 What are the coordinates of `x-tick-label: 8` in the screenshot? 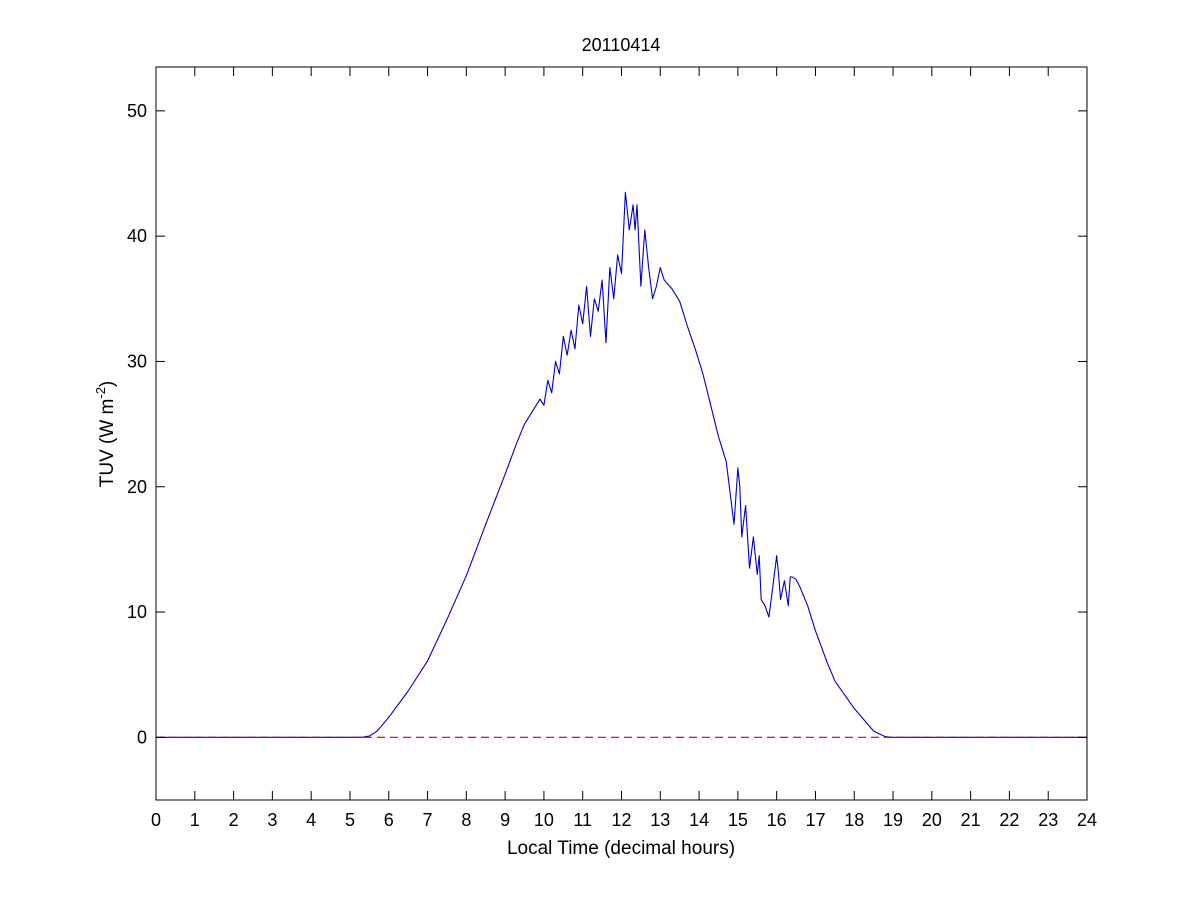 It's located at (466, 820).